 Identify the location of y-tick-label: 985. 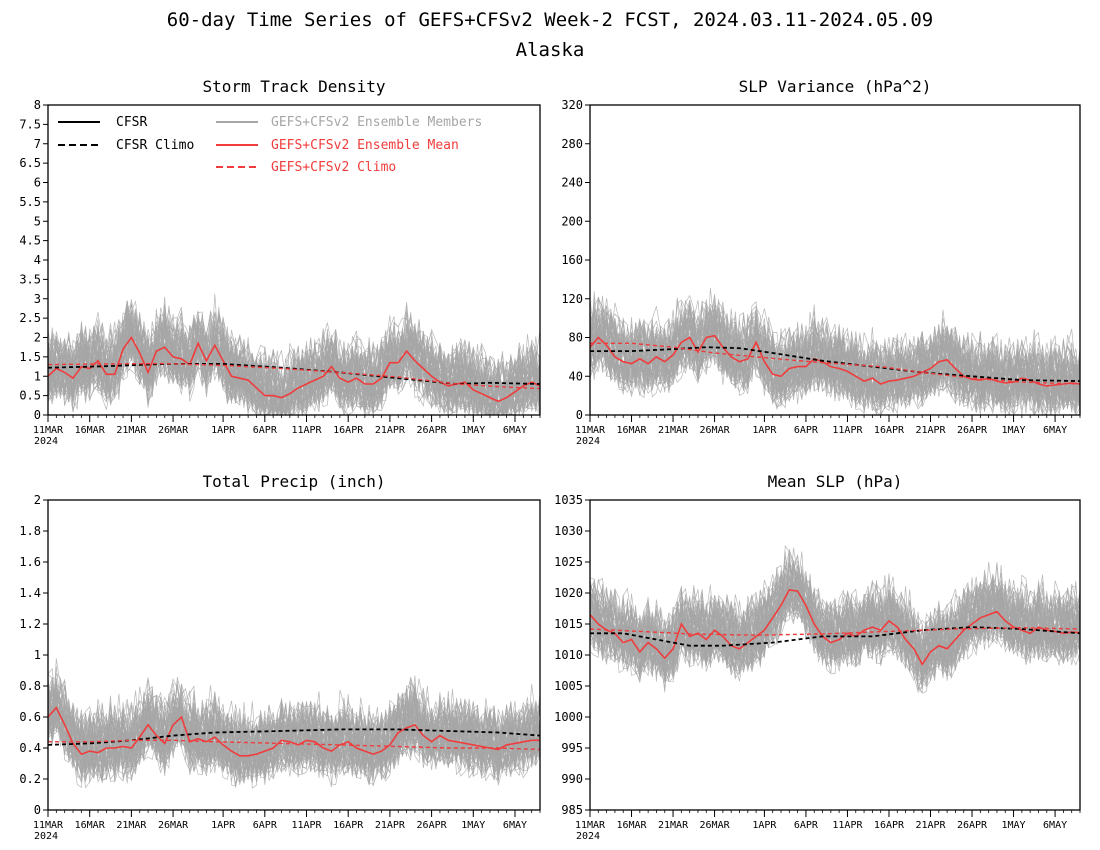
(572, 810).